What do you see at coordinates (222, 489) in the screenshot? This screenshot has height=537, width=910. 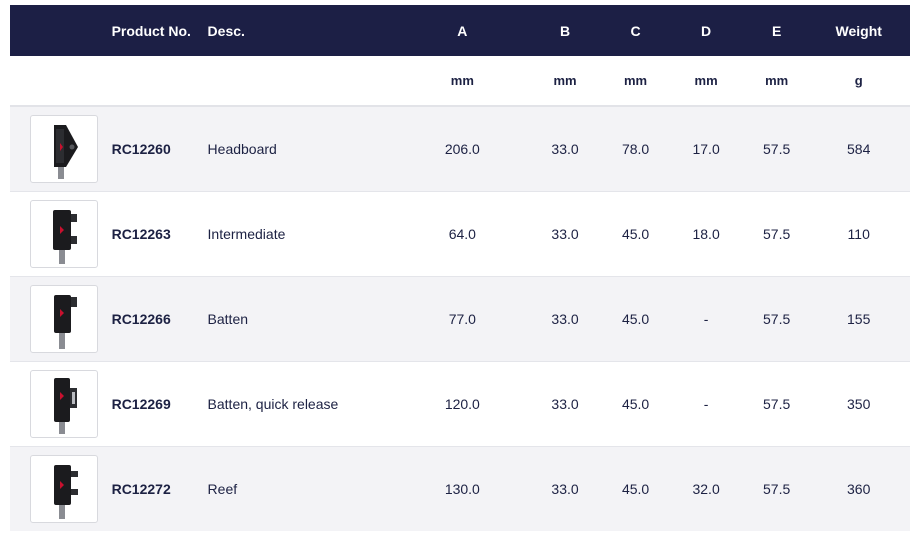 I see `product-desc: Reef` at bounding box center [222, 489].